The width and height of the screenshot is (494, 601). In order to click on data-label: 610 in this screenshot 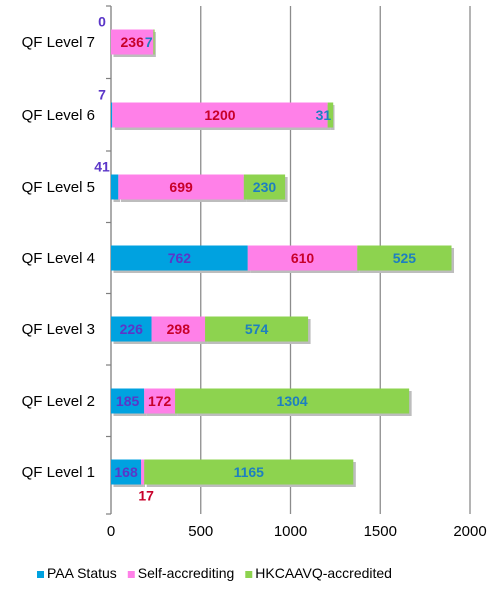, I will do `click(303, 258)`.